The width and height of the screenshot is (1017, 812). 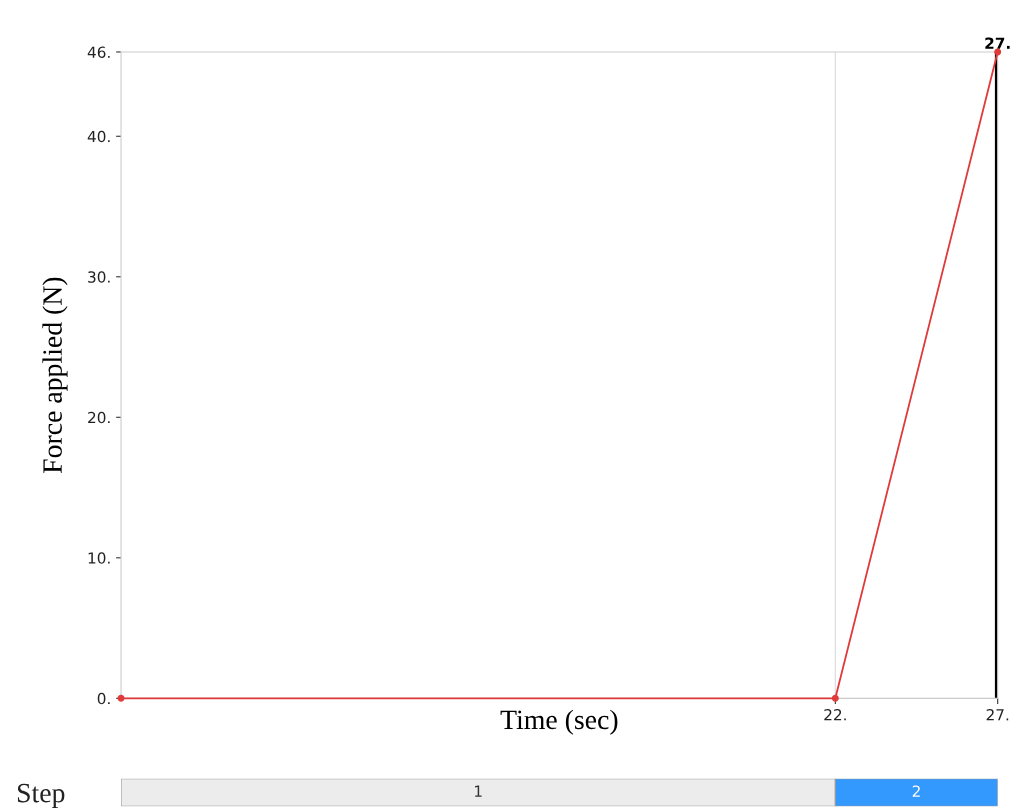 I want to click on y-axis-title: Force applied (N), so click(x=55, y=375).